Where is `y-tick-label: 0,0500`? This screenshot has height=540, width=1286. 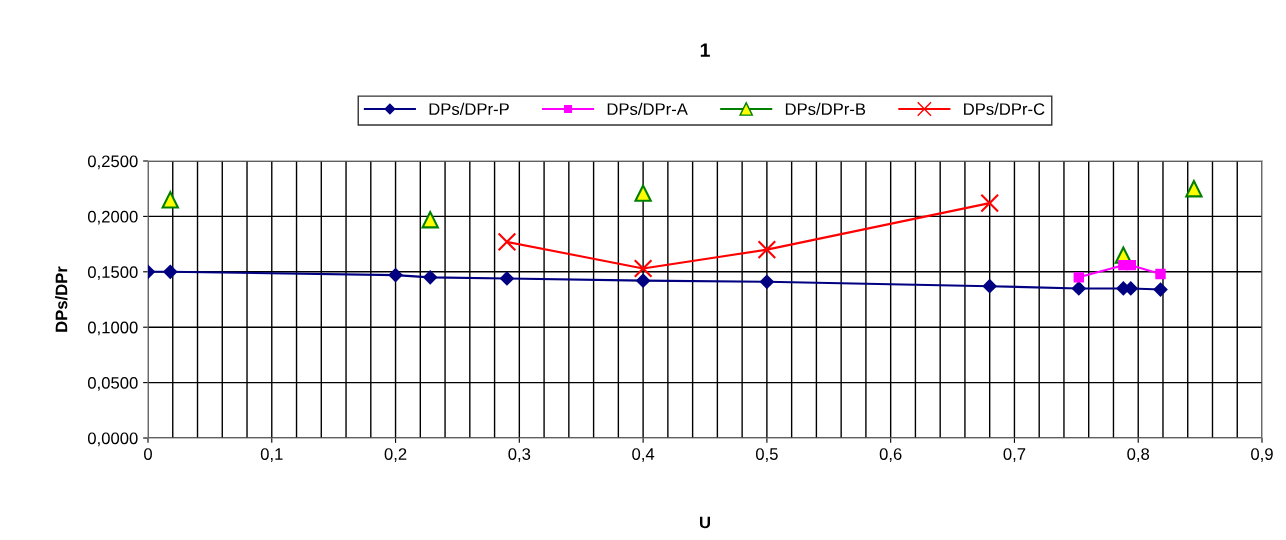 y-tick-label: 0,0500 is located at coordinates (112, 384).